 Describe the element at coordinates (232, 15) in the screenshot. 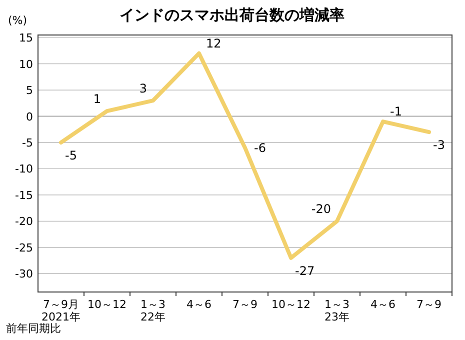

I see `chart-title: インドのスマホ出荷台数の増減率` at that location.